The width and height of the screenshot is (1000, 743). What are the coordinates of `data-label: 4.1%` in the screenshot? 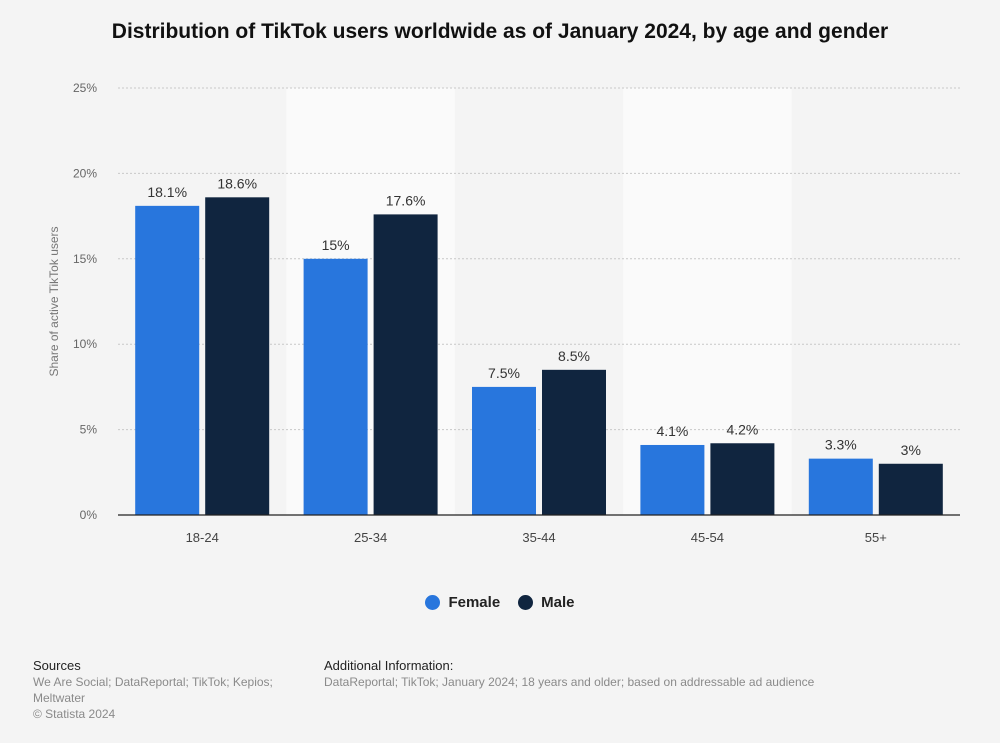 It's located at (672, 431).